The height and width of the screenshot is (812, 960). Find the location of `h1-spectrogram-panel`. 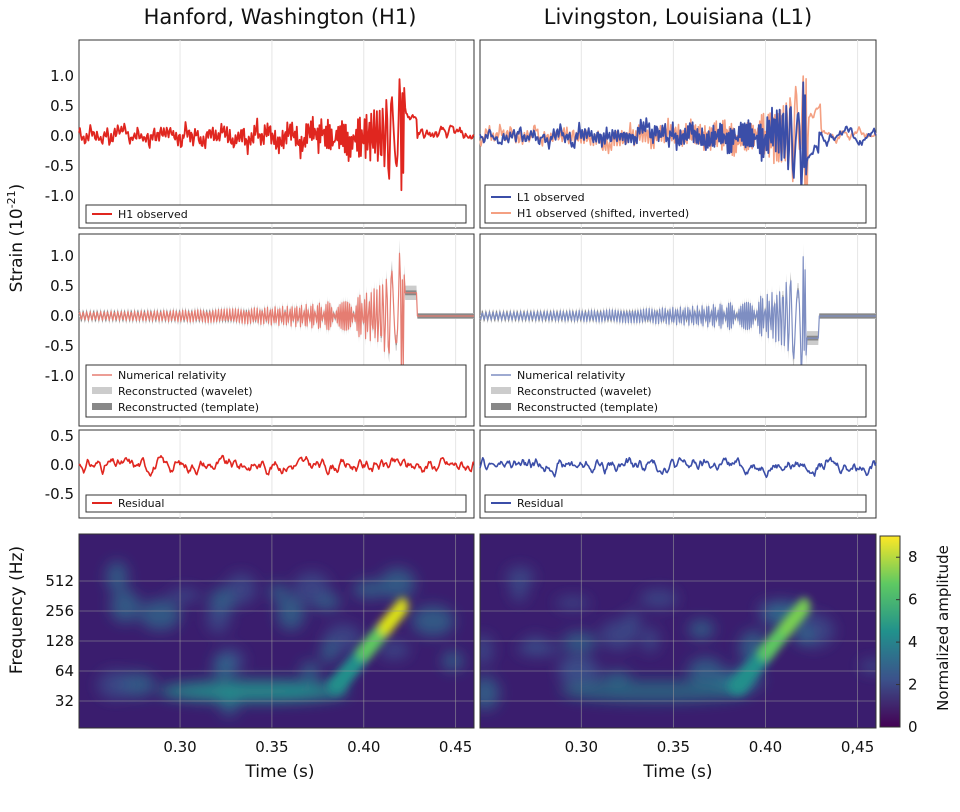

h1-spectrogram-panel is located at coordinates (276, 631).